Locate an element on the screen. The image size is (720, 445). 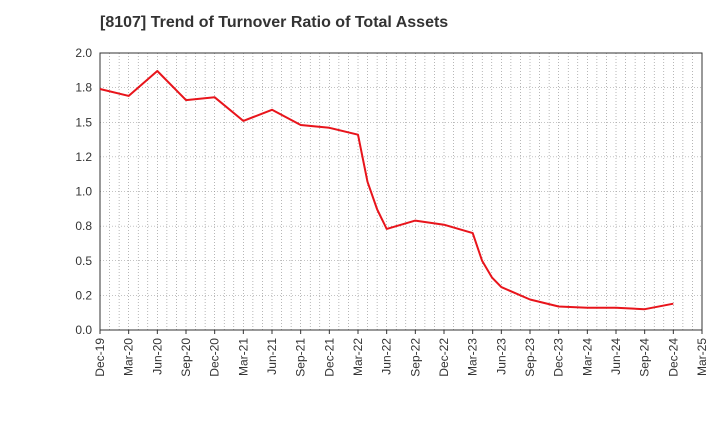
x-tick-label: Mar-24 is located at coordinates (587, 357).